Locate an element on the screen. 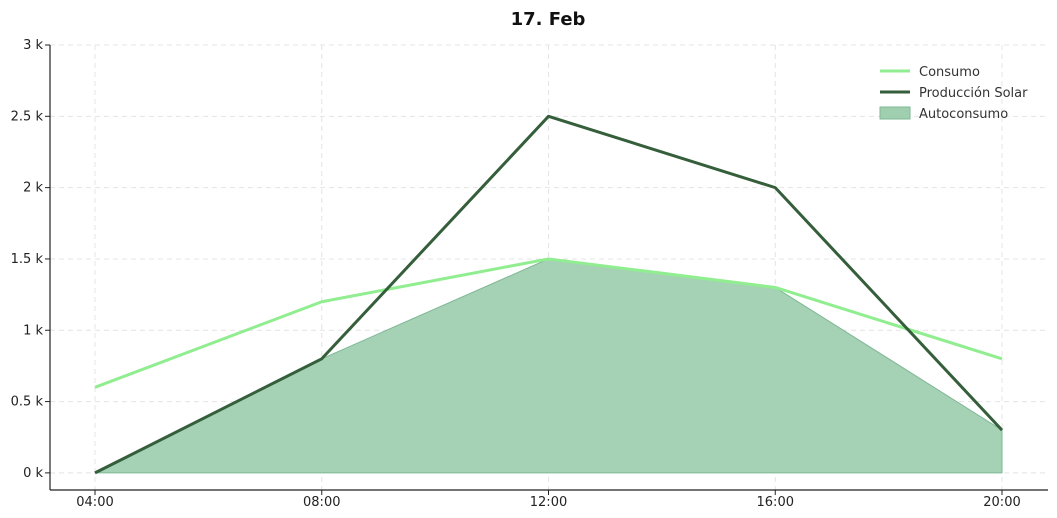  y-tick-label: 0.5 k is located at coordinates (27, 402).